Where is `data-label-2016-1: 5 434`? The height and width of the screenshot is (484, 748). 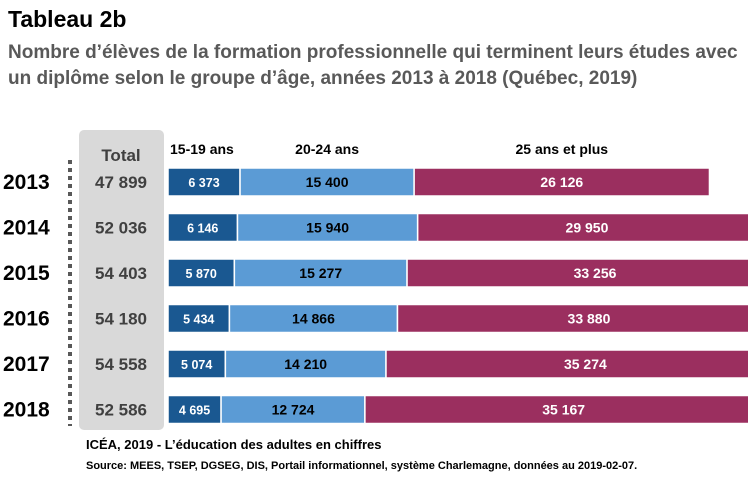
data-label-2016-1: 5 434 is located at coordinates (198, 320).